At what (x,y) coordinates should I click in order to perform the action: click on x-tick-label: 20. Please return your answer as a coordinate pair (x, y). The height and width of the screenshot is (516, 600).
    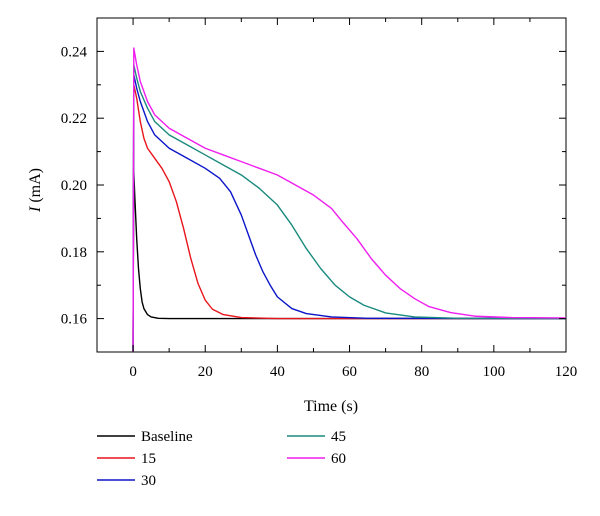
    Looking at the image, I should click on (205, 372).